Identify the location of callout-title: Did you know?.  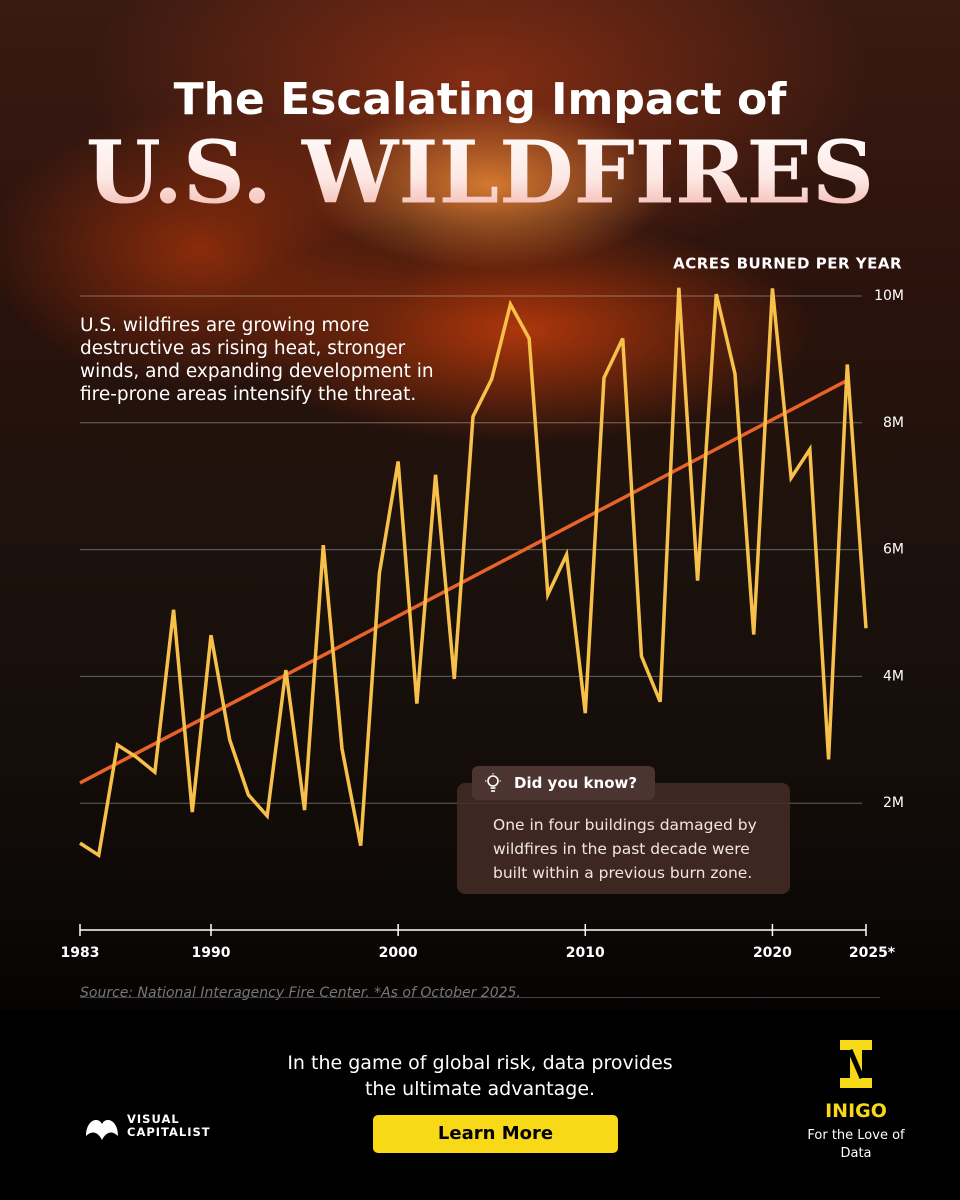
(564, 783).